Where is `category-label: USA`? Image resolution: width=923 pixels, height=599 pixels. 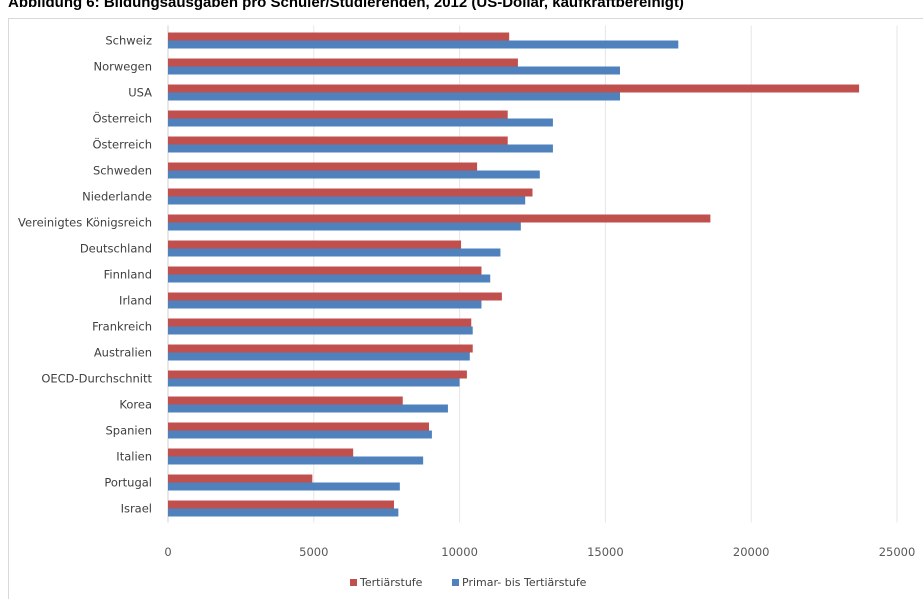 category-label: USA is located at coordinates (140, 93).